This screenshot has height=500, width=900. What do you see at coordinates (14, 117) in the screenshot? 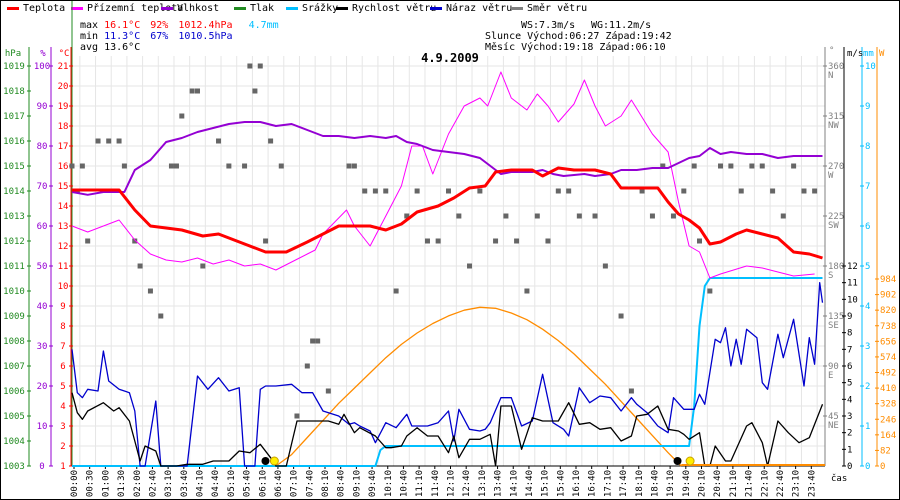
I see `hpa-tick-label: 1017` at bounding box center [14, 117].